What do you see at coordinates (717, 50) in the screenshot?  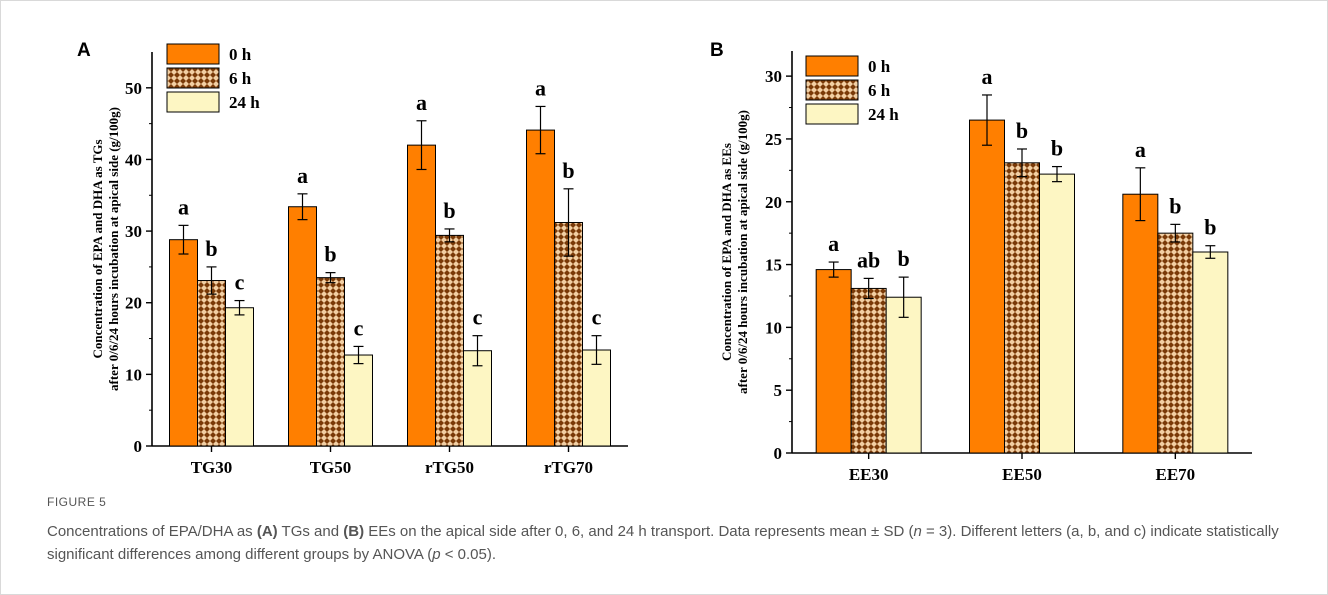 I see `panel-label: B` at bounding box center [717, 50].